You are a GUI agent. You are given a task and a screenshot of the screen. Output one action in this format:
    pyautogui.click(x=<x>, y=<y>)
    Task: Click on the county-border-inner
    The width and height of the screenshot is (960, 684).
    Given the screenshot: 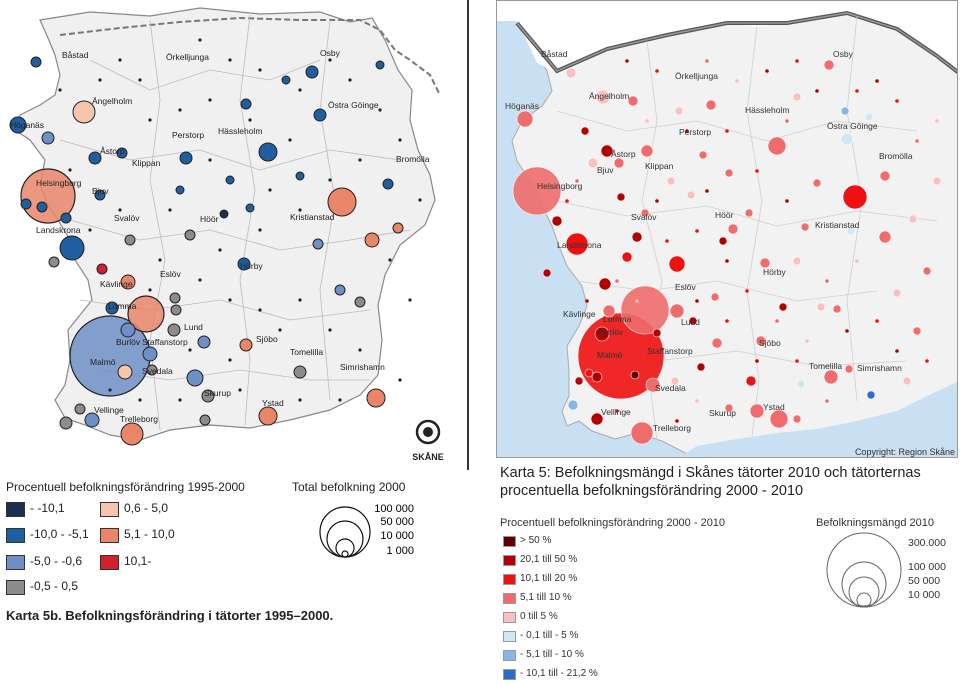 What is the action you would take?
    pyautogui.click(x=736, y=42)
    